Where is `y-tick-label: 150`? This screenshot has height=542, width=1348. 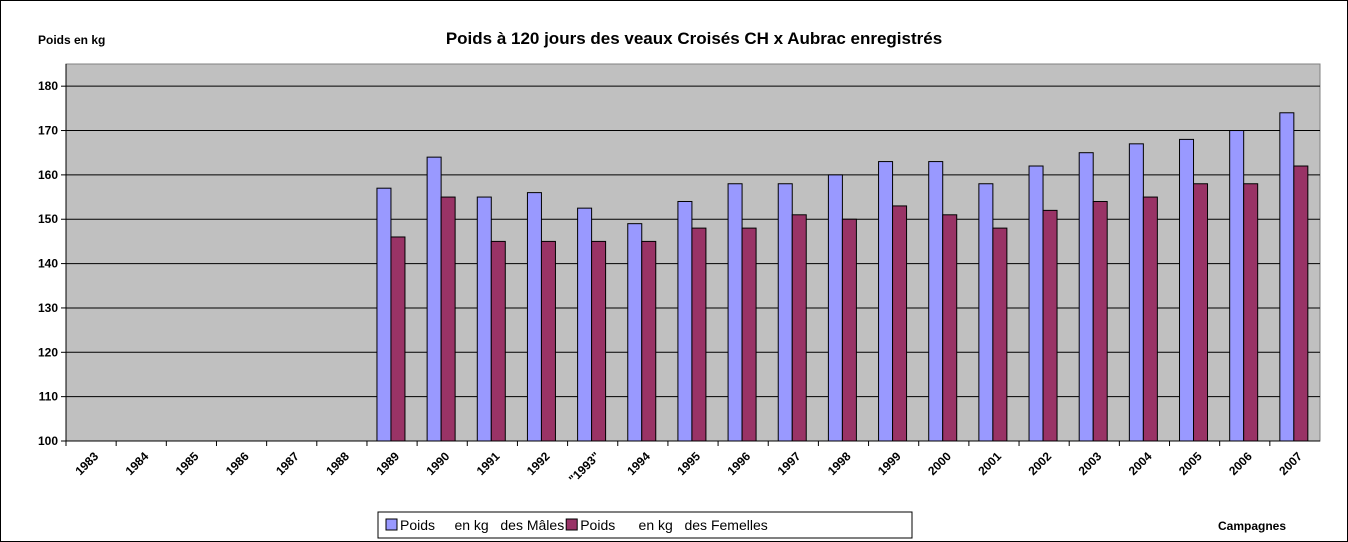
y-tick-label: 150 is located at coordinates (48, 219).